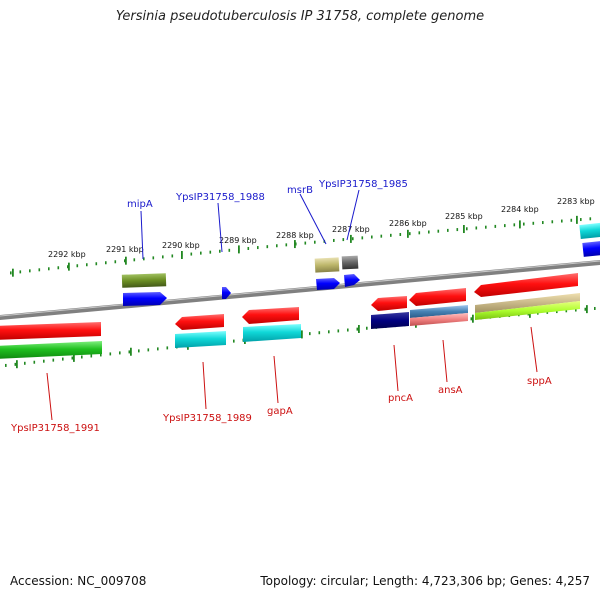  Describe the element at coordinates (144, 280) in the screenshot. I see `gene-mipA` at that location.